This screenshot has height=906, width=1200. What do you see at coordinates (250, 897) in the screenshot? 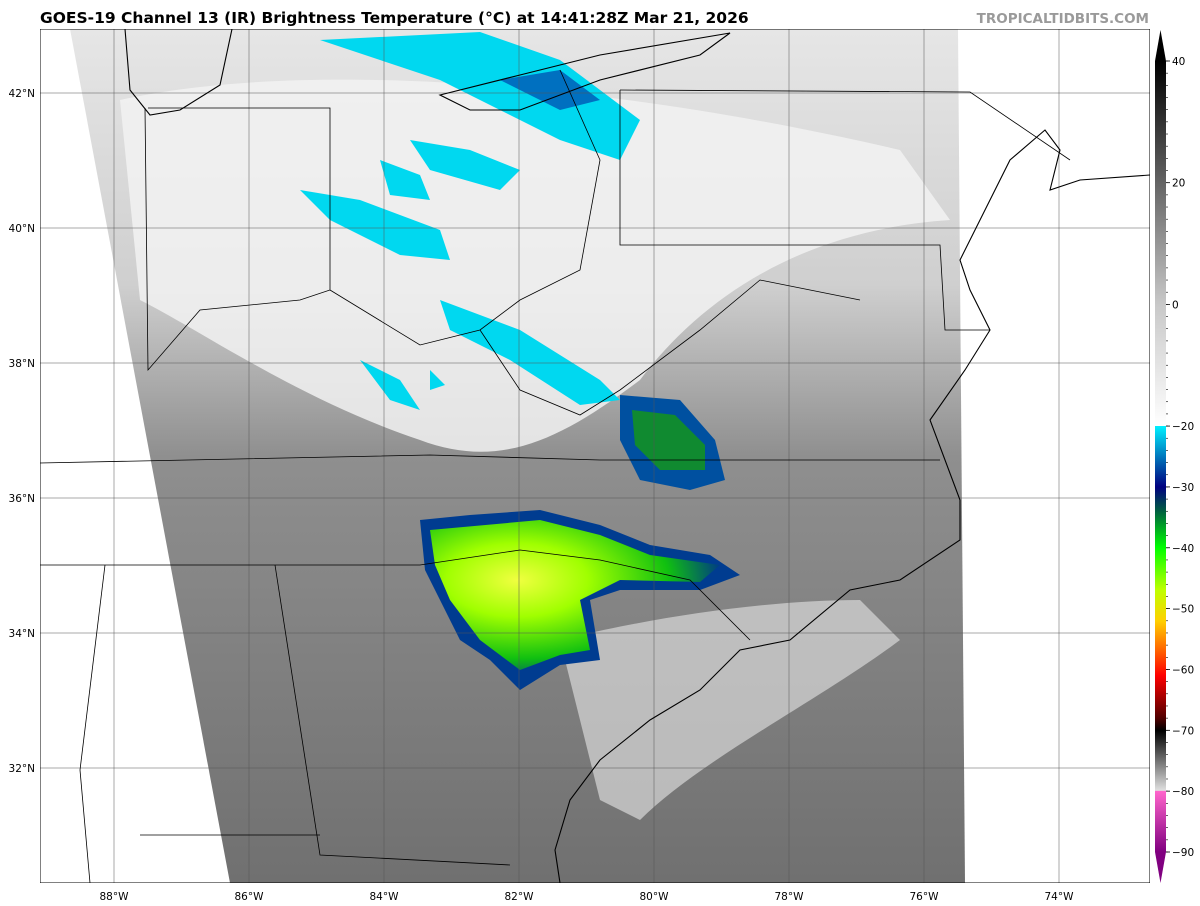
I see `lon-tick-label: 86°W` at bounding box center [250, 897].